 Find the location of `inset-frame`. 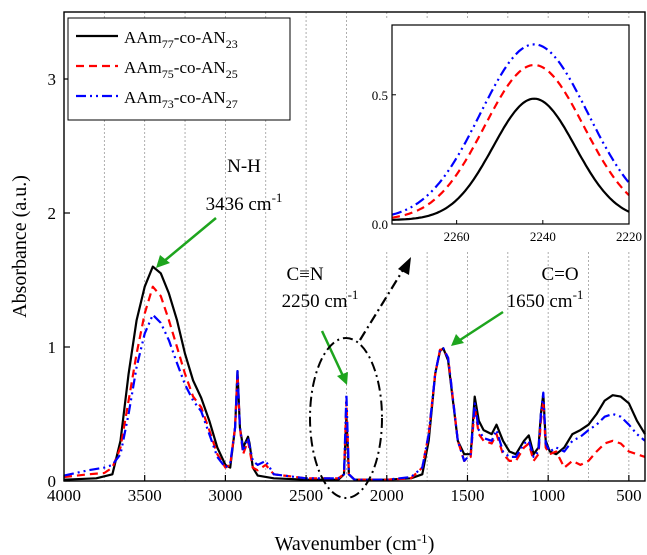

inset-frame is located at coordinates (510, 124).